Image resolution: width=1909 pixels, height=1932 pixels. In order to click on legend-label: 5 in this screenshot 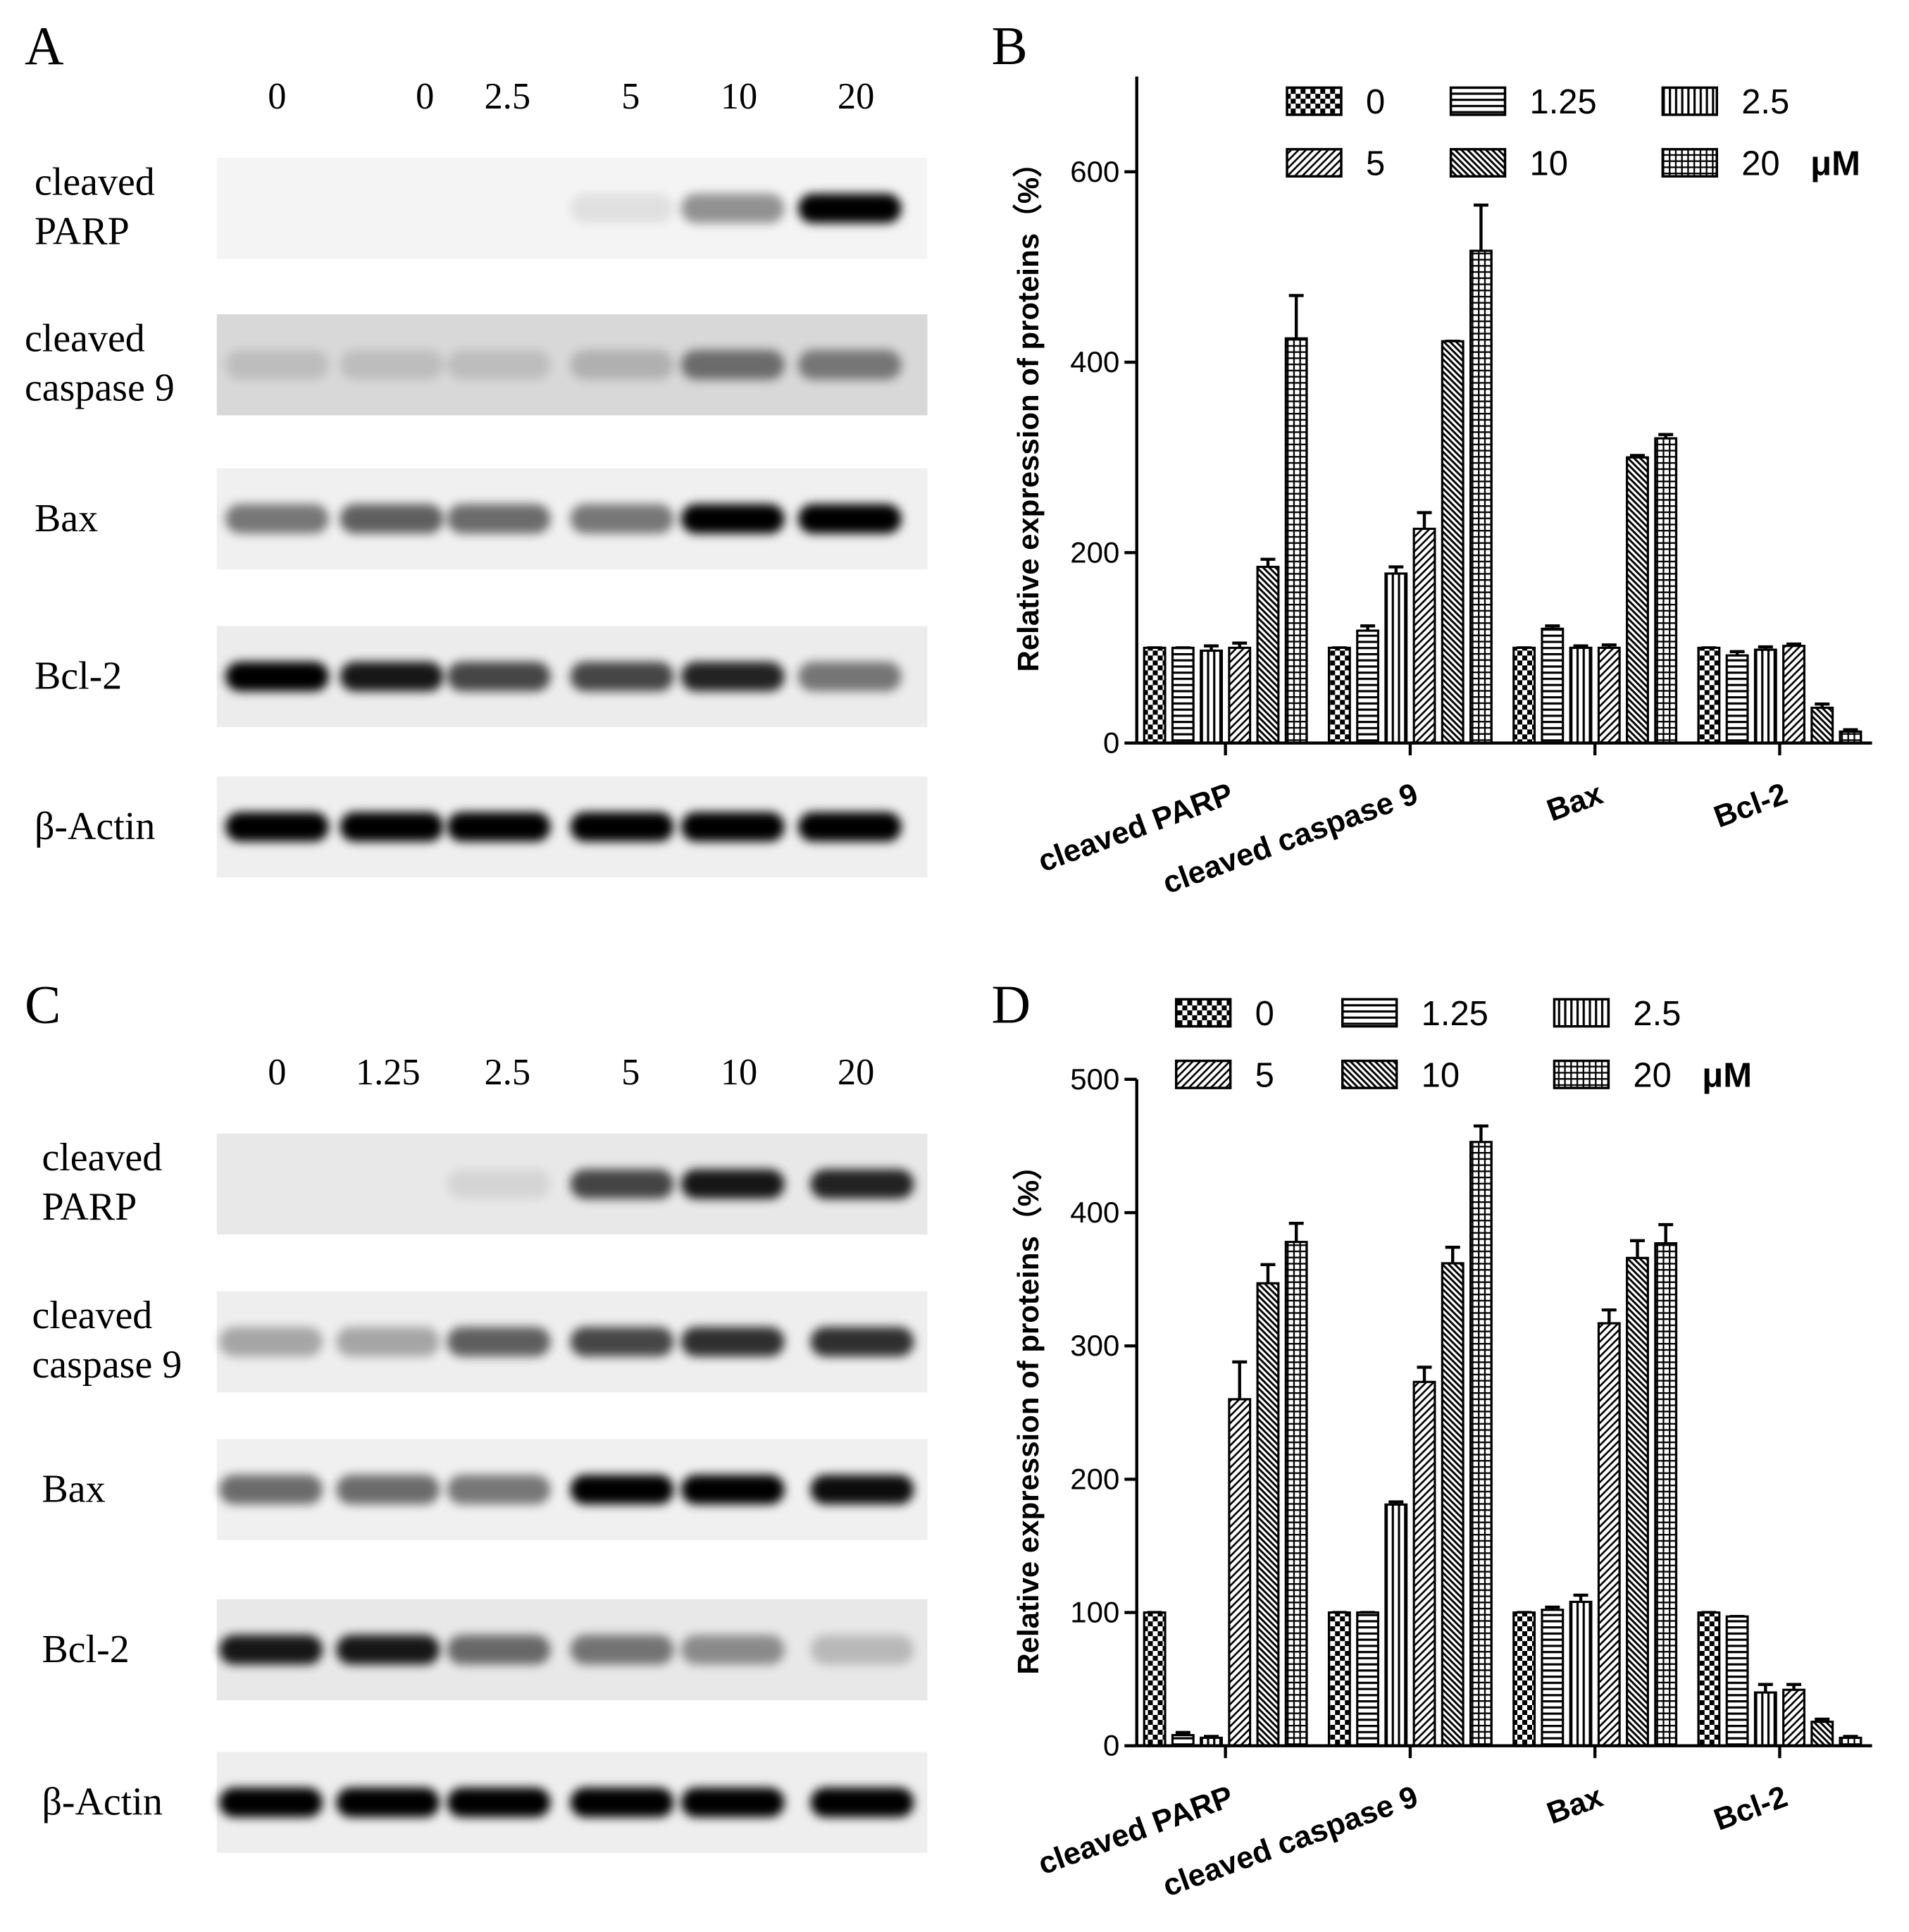, I will do `click(1264, 1075)`.